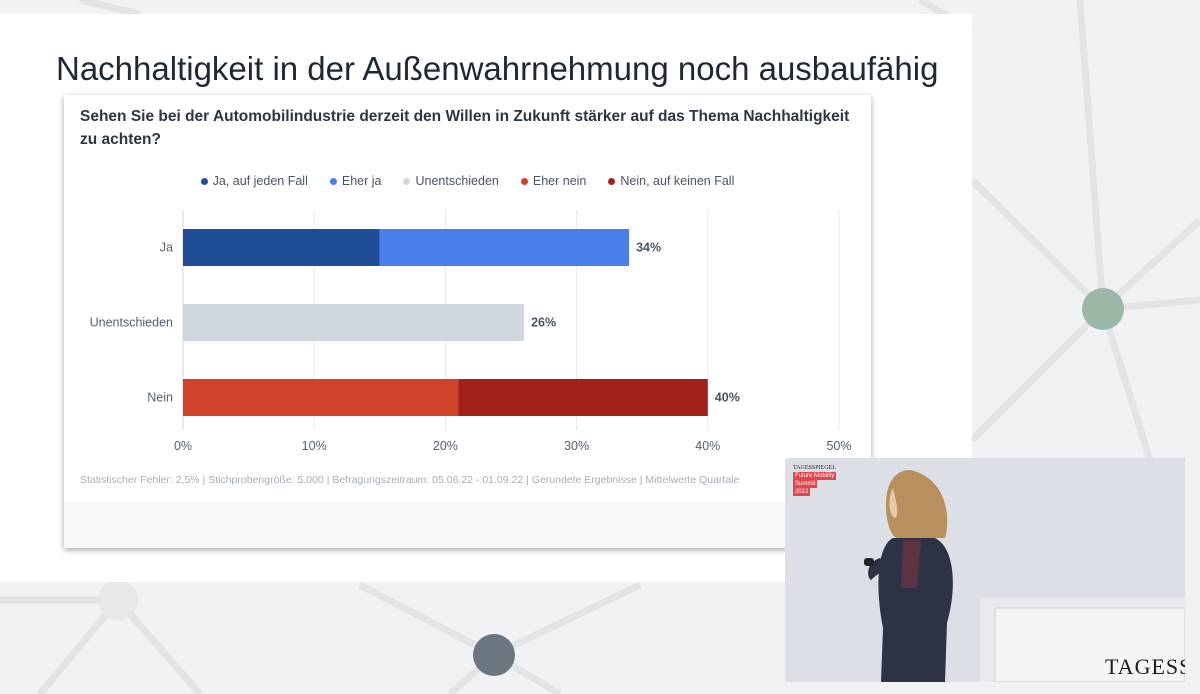 The image size is (1200, 694). I want to click on y-category-label-0: Ja, so click(166, 248).